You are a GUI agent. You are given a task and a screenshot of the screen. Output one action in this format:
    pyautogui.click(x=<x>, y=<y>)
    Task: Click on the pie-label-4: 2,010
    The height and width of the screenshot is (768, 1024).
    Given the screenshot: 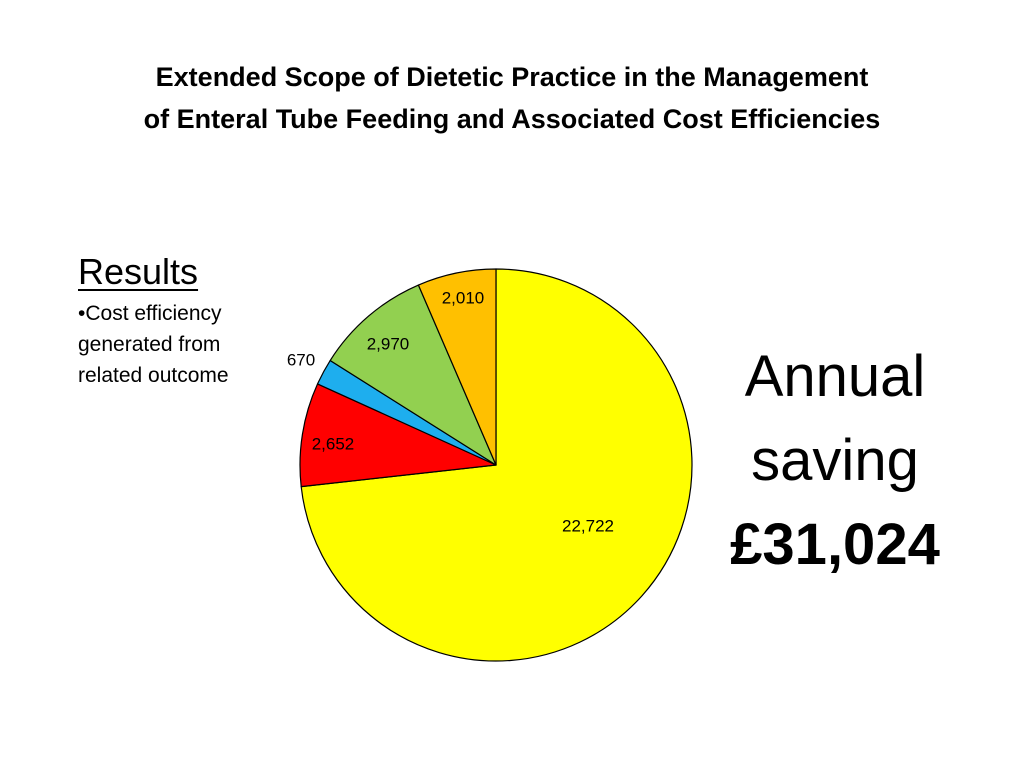 What is the action you would take?
    pyautogui.click(x=463, y=298)
    